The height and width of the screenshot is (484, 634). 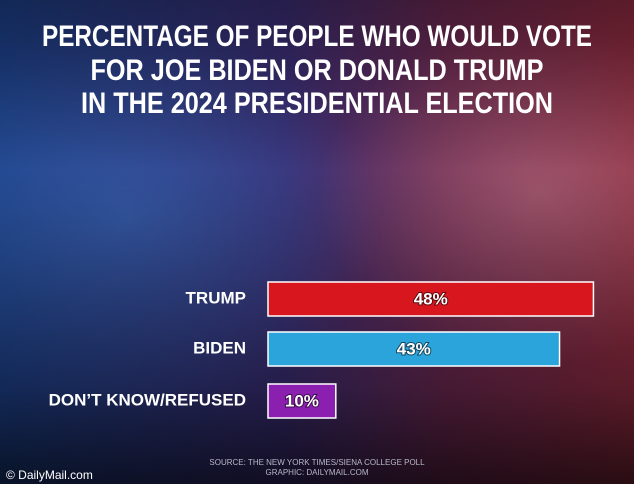 I want to click on logo: © DailyMail.com, so click(x=49, y=475).